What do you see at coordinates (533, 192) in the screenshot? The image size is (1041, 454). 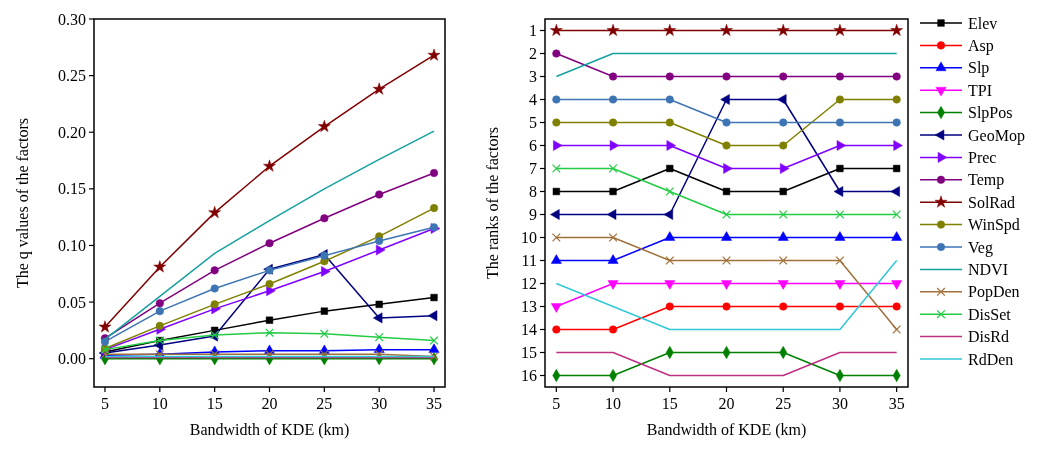 I see `y-tick-label: 8` at bounding box center [533, 192].